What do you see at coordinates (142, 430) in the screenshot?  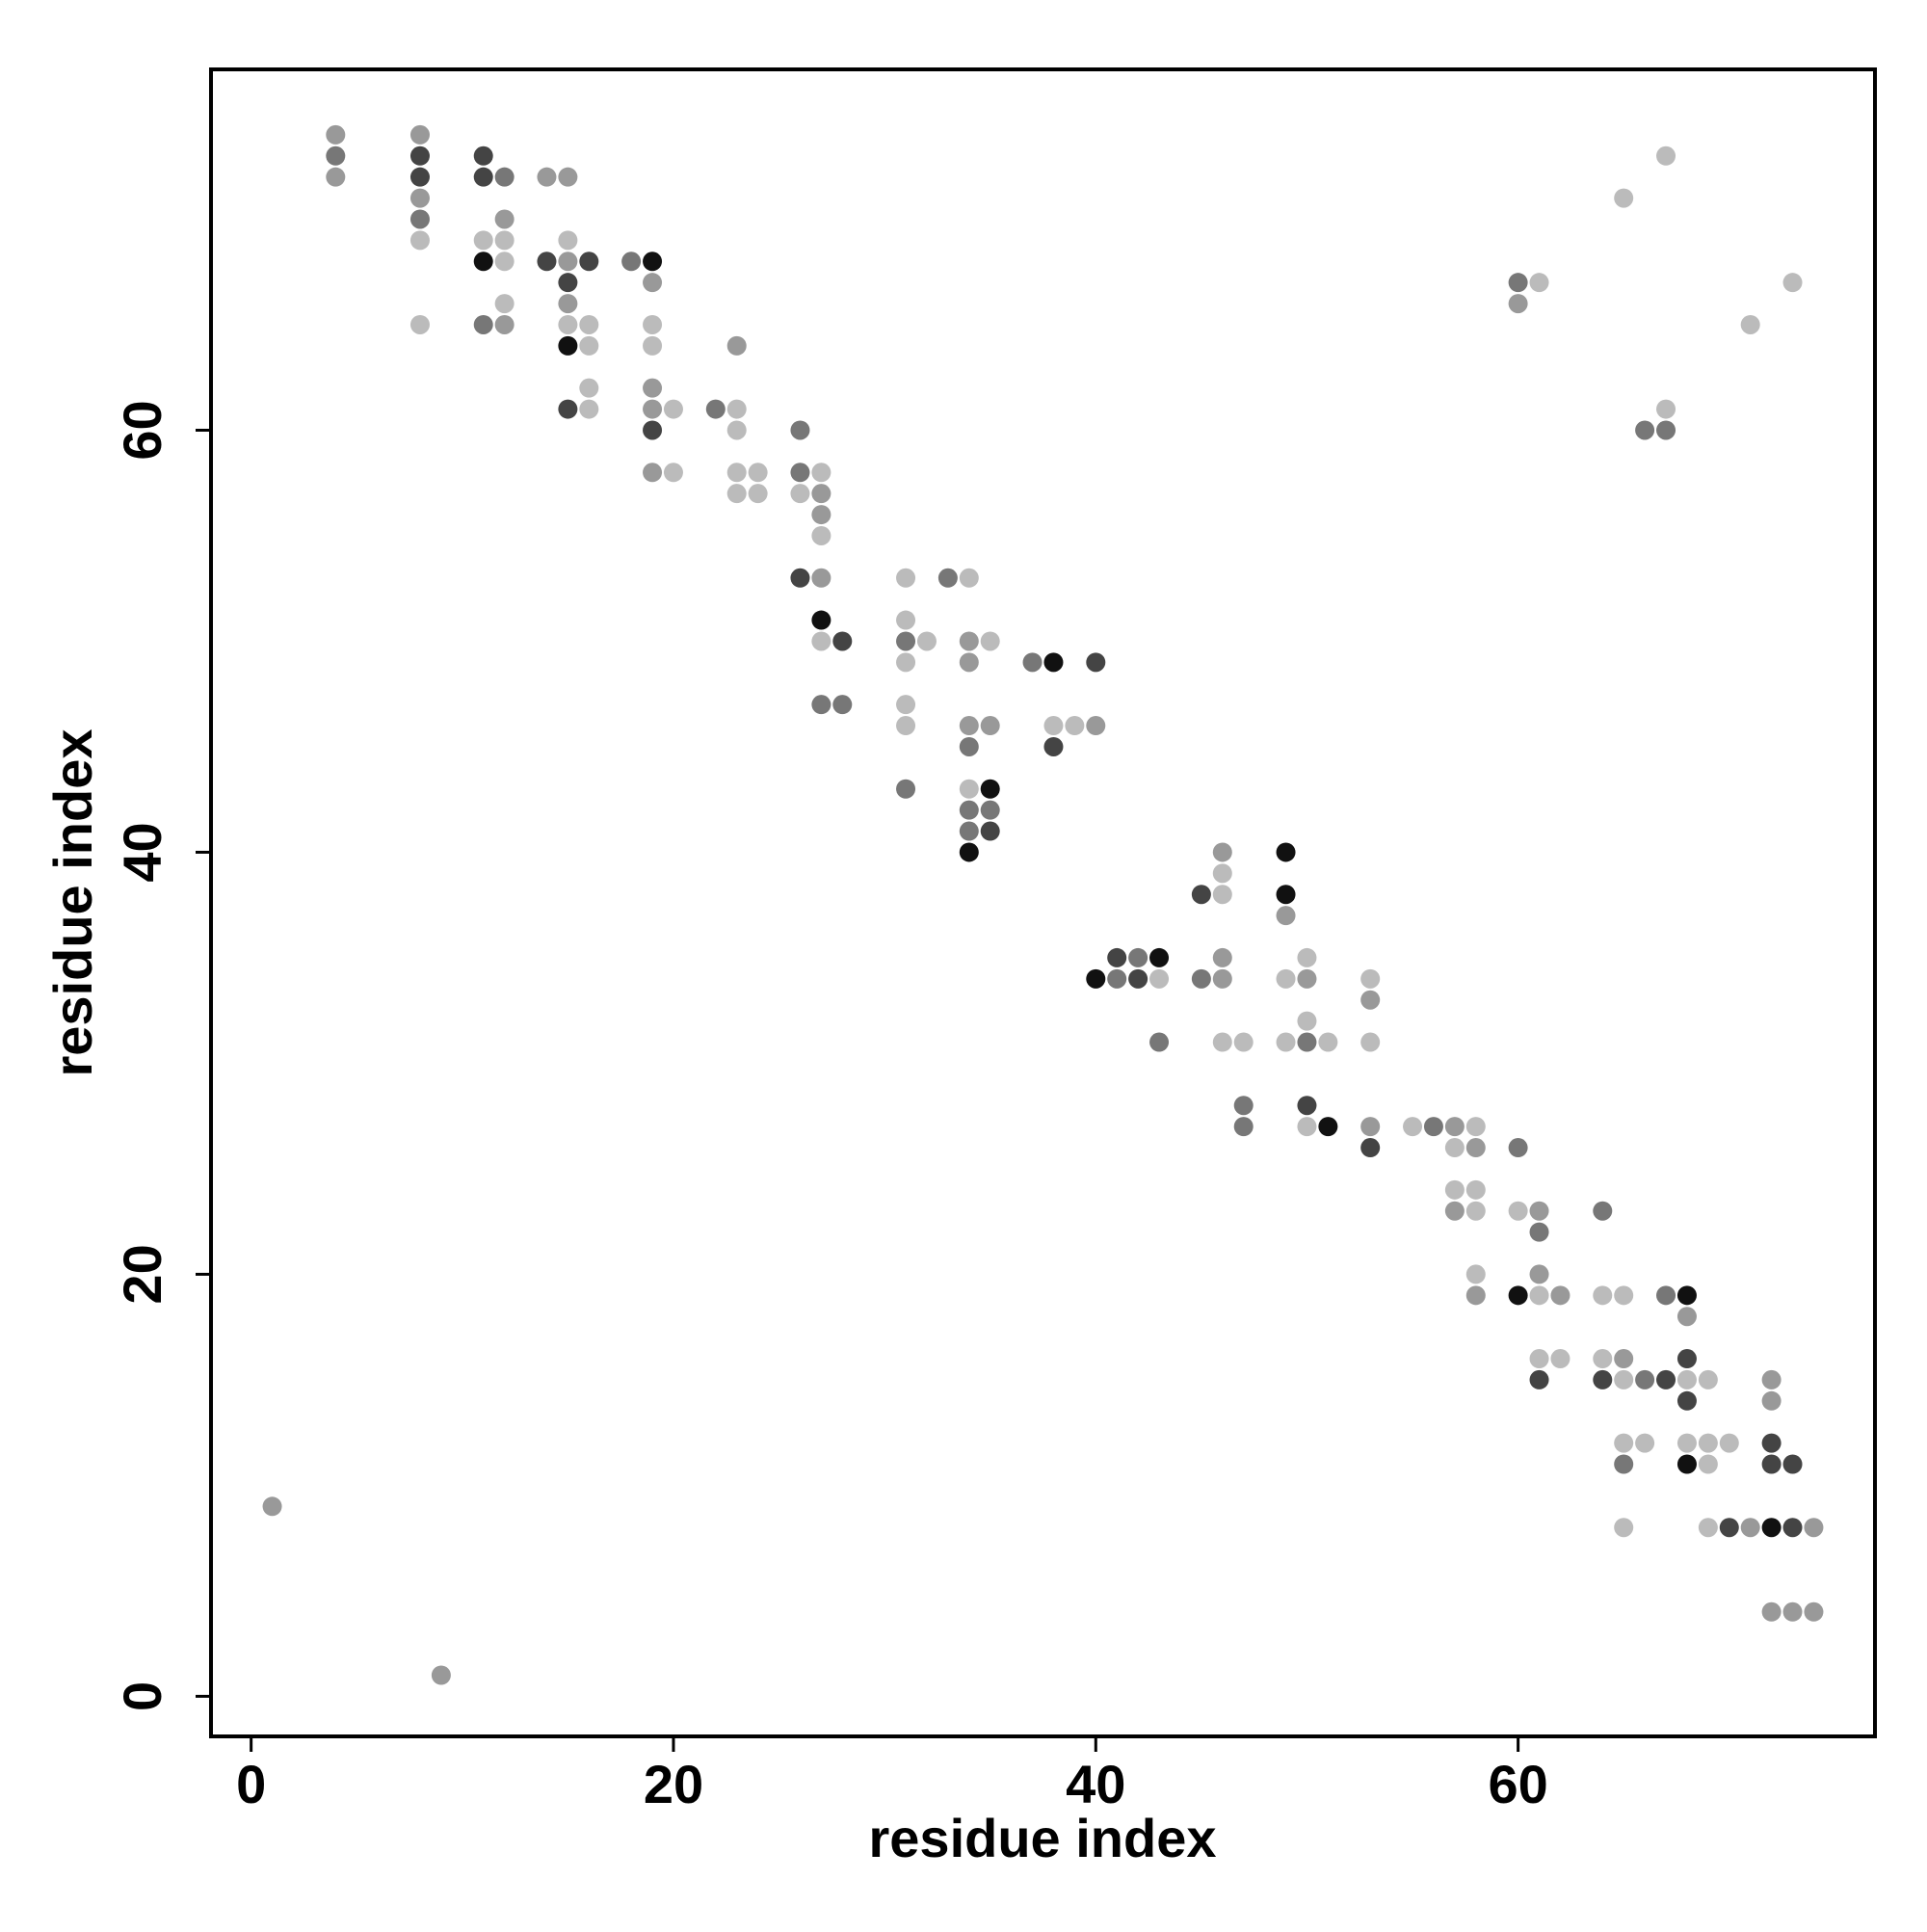 I see `y-tick-label: 60` at bounding box center [142, 430].